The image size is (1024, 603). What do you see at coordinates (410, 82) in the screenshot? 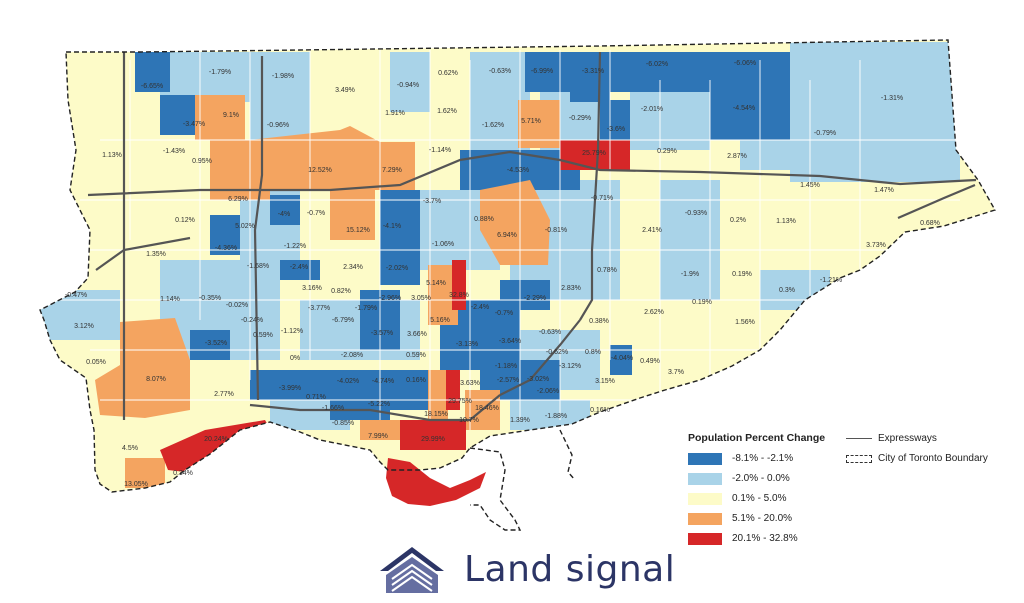
I see `region-bathurst-north` at bounding box center [410, 82].